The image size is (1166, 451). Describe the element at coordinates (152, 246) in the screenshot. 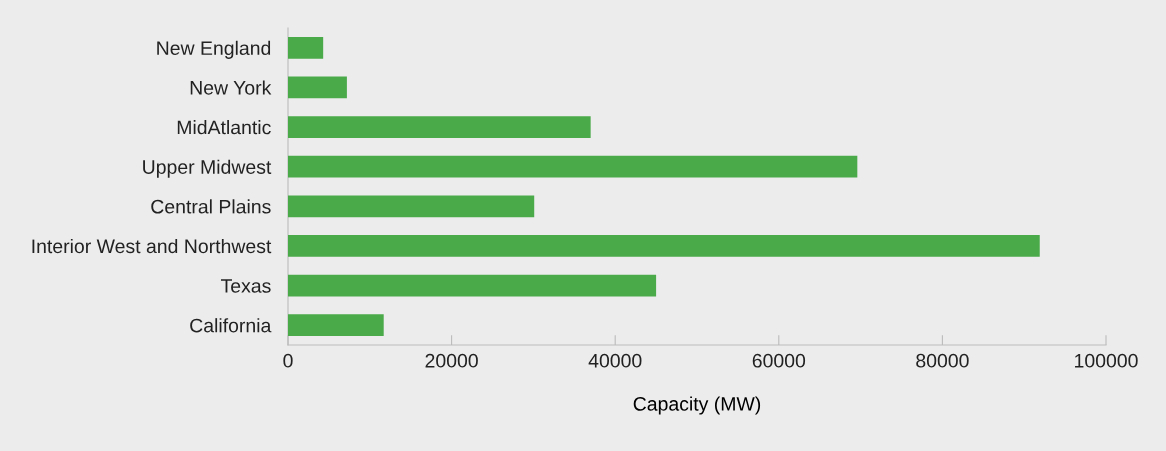

I see `y-tick-label: Interior West and Northwest` at that location.